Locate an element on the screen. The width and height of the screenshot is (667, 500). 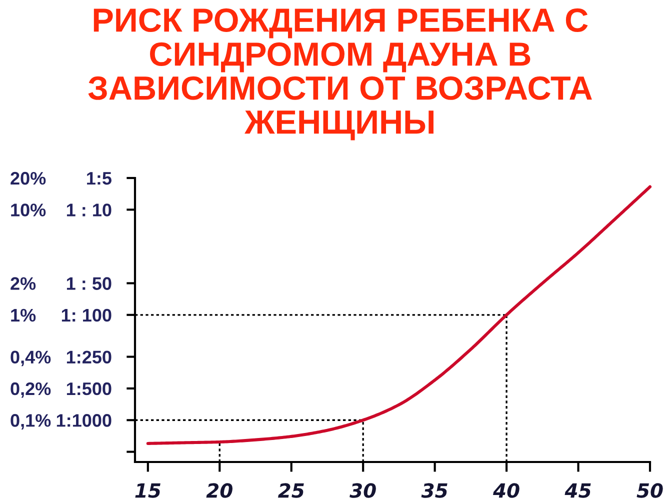
y-tick-label: 0,1% is located at coordinates (30, 422).